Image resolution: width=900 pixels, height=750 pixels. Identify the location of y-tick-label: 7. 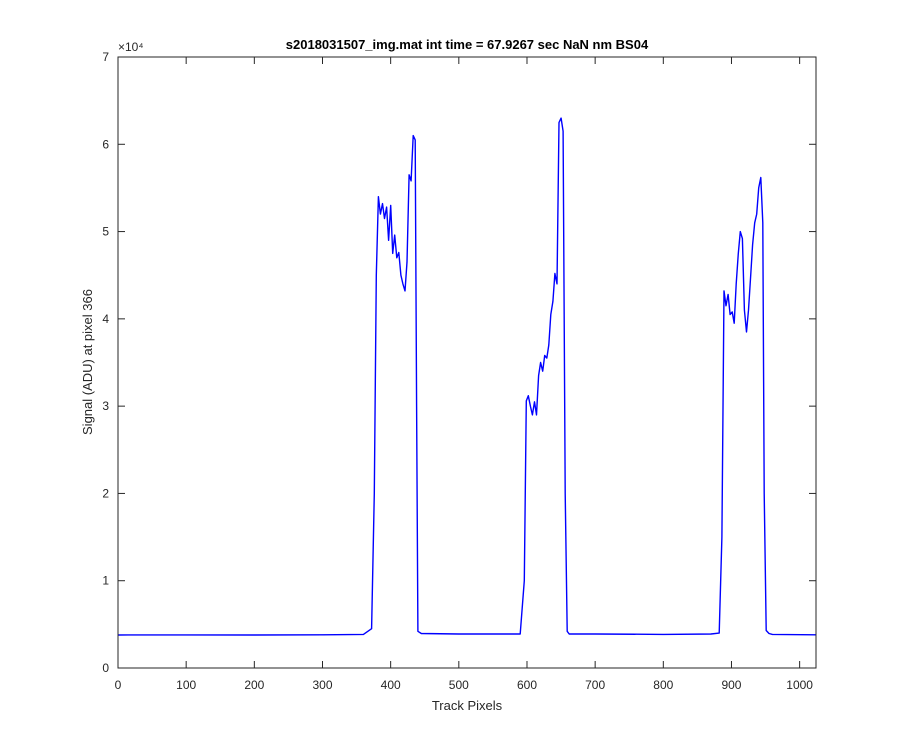
(105, 57).